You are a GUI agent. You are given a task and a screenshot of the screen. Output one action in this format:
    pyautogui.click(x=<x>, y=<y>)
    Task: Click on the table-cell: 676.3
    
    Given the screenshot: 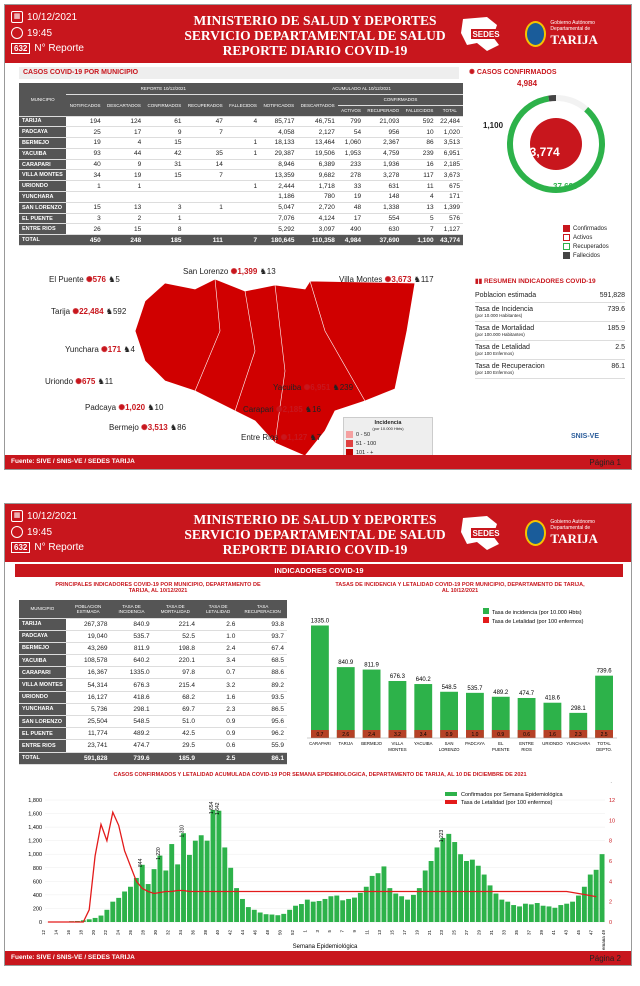 What is the action you would take?
    pyautogui.click(x=131, y=685)
    